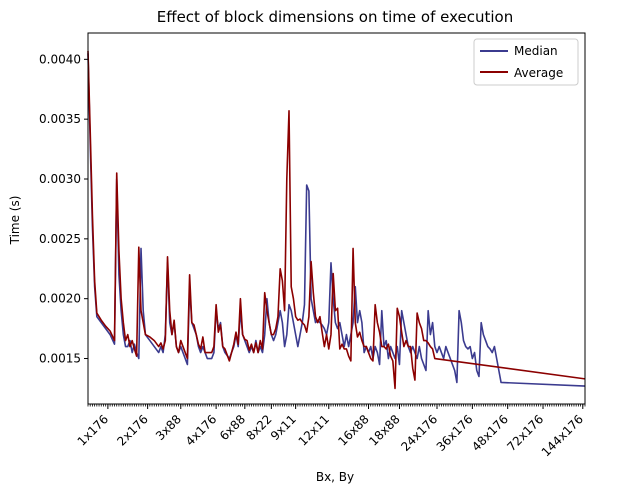 The width and height of the screenshot is (618, 494). What do you see at coordinates (353, 430) in the screenshot?
I see `x-tick-label: 16x88` at bounding box center [353, 430].